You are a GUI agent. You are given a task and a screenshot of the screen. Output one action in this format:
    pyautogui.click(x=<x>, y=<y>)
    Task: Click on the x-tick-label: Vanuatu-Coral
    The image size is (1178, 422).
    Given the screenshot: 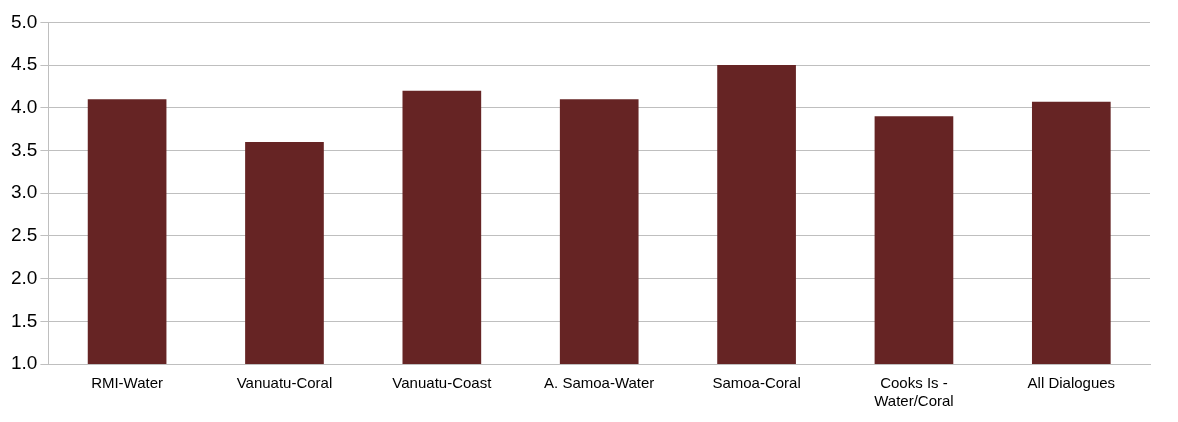 What is the action you would take?
    pyautogui.click(x=284, y=383)
    